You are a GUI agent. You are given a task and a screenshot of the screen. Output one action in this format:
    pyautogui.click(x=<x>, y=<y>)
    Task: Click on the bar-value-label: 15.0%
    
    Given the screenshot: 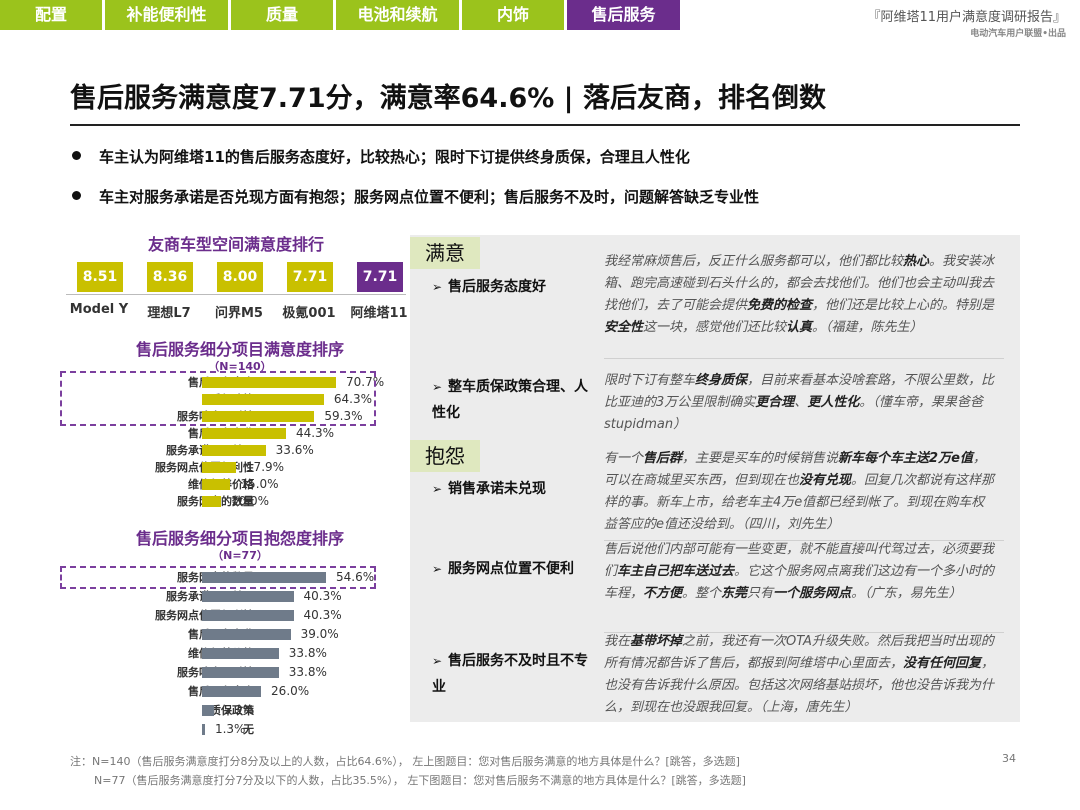 What is the action you would take?
    pyautogui.click(x=259, y=484)
    